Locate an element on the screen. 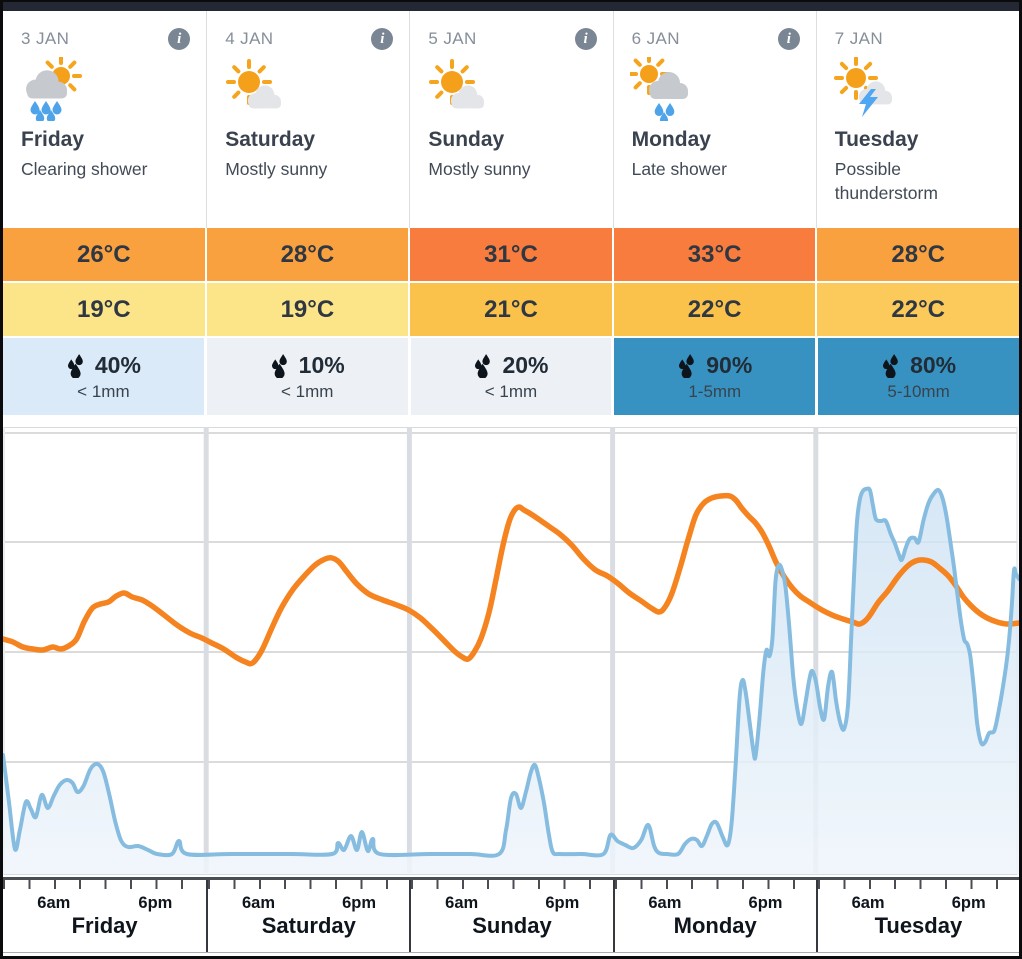  rain-cell: 10% < 1mm is located at coordinates (307, 376).